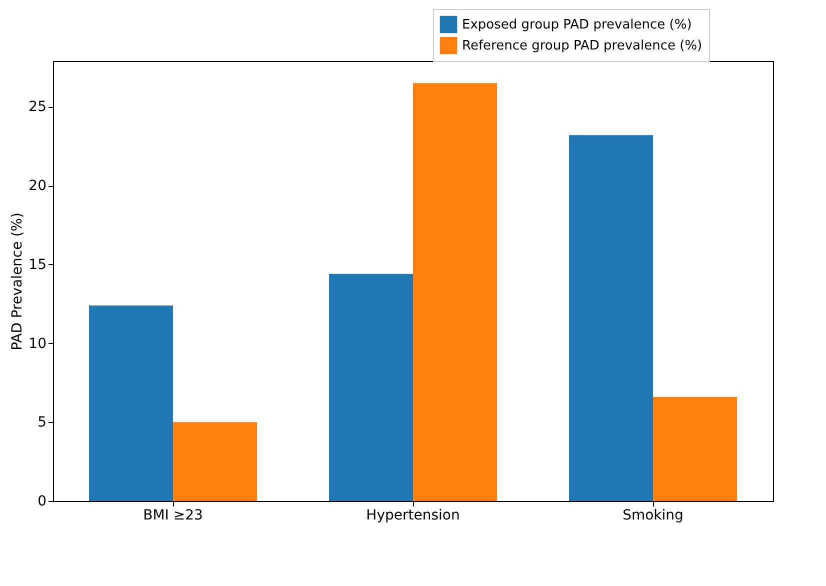 This screenshot has height=586, width=826. Describe the element at coordinates (582, 46) in the screenshot. I see `legend-label: Reference group PAD prevalence (%)` at that location.